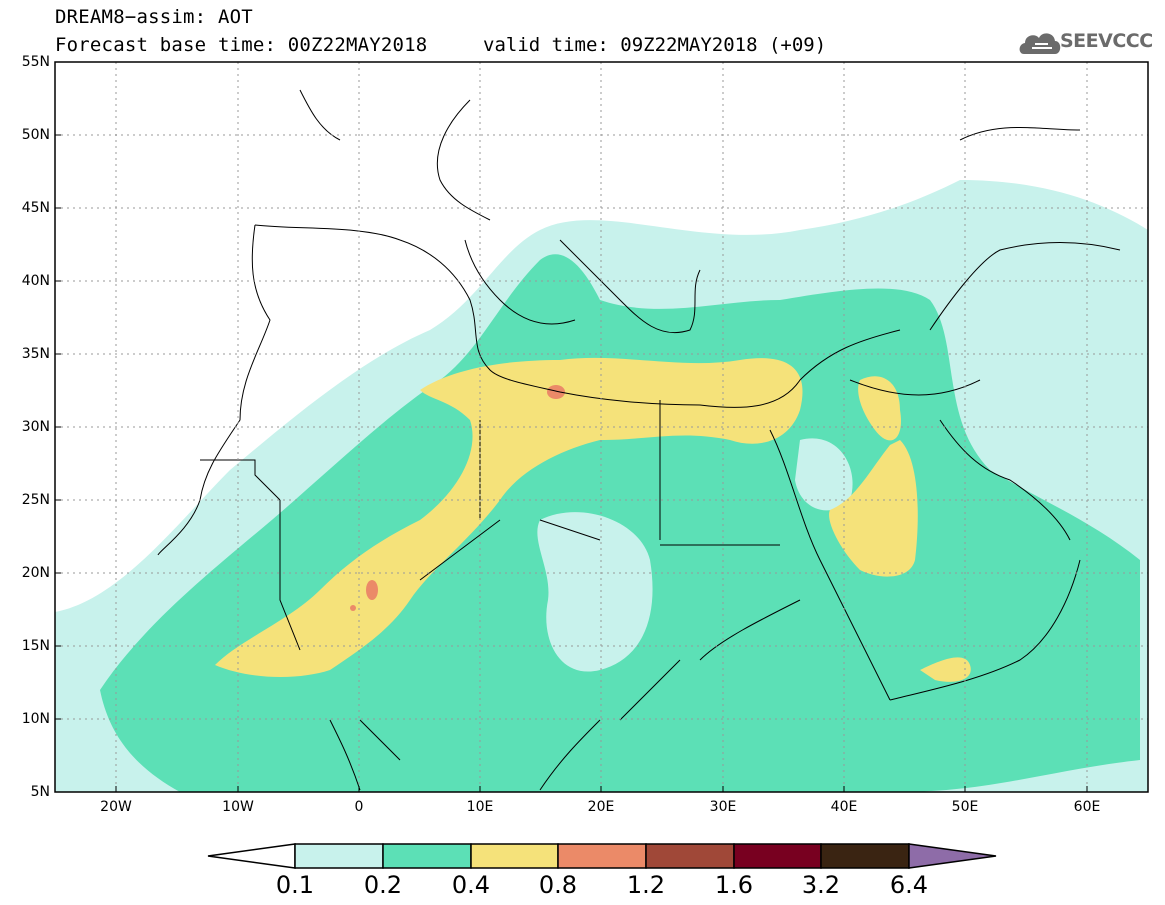 The height and width of the screenshot is (905, 1165). I want to click on lon-label: 50E, so click(965, 807).